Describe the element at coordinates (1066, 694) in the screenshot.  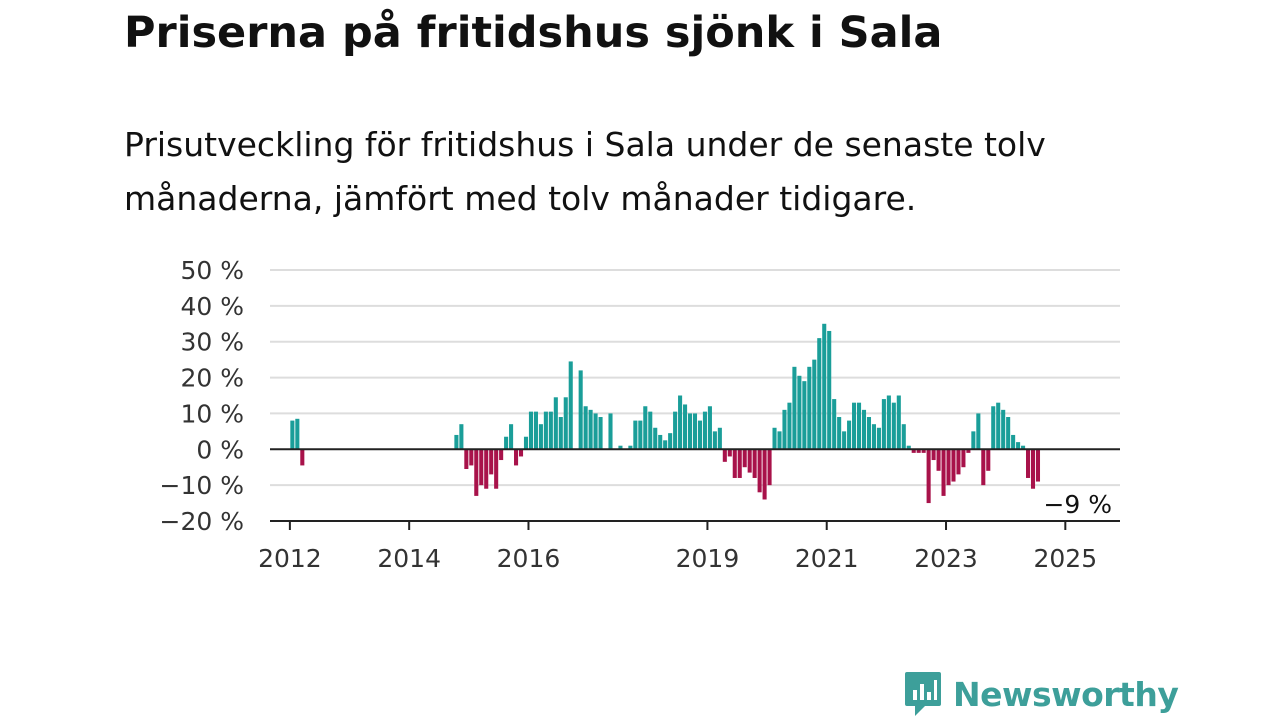
I see `brand-name: Newsworthy` at that location.